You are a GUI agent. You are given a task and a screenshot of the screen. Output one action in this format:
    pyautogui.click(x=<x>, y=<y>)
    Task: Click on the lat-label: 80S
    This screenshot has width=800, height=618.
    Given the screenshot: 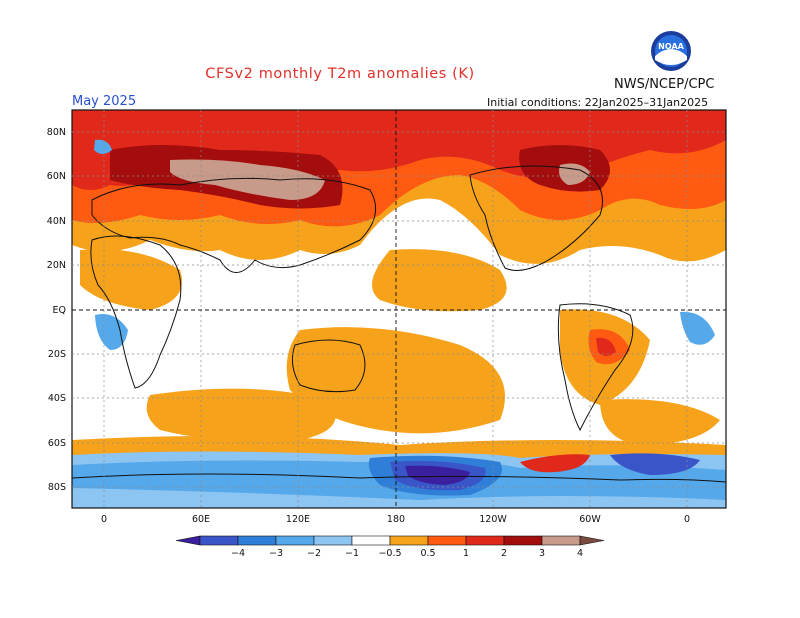 What is the action you would take?
    pyautogui.click(x=57, y=487)
    